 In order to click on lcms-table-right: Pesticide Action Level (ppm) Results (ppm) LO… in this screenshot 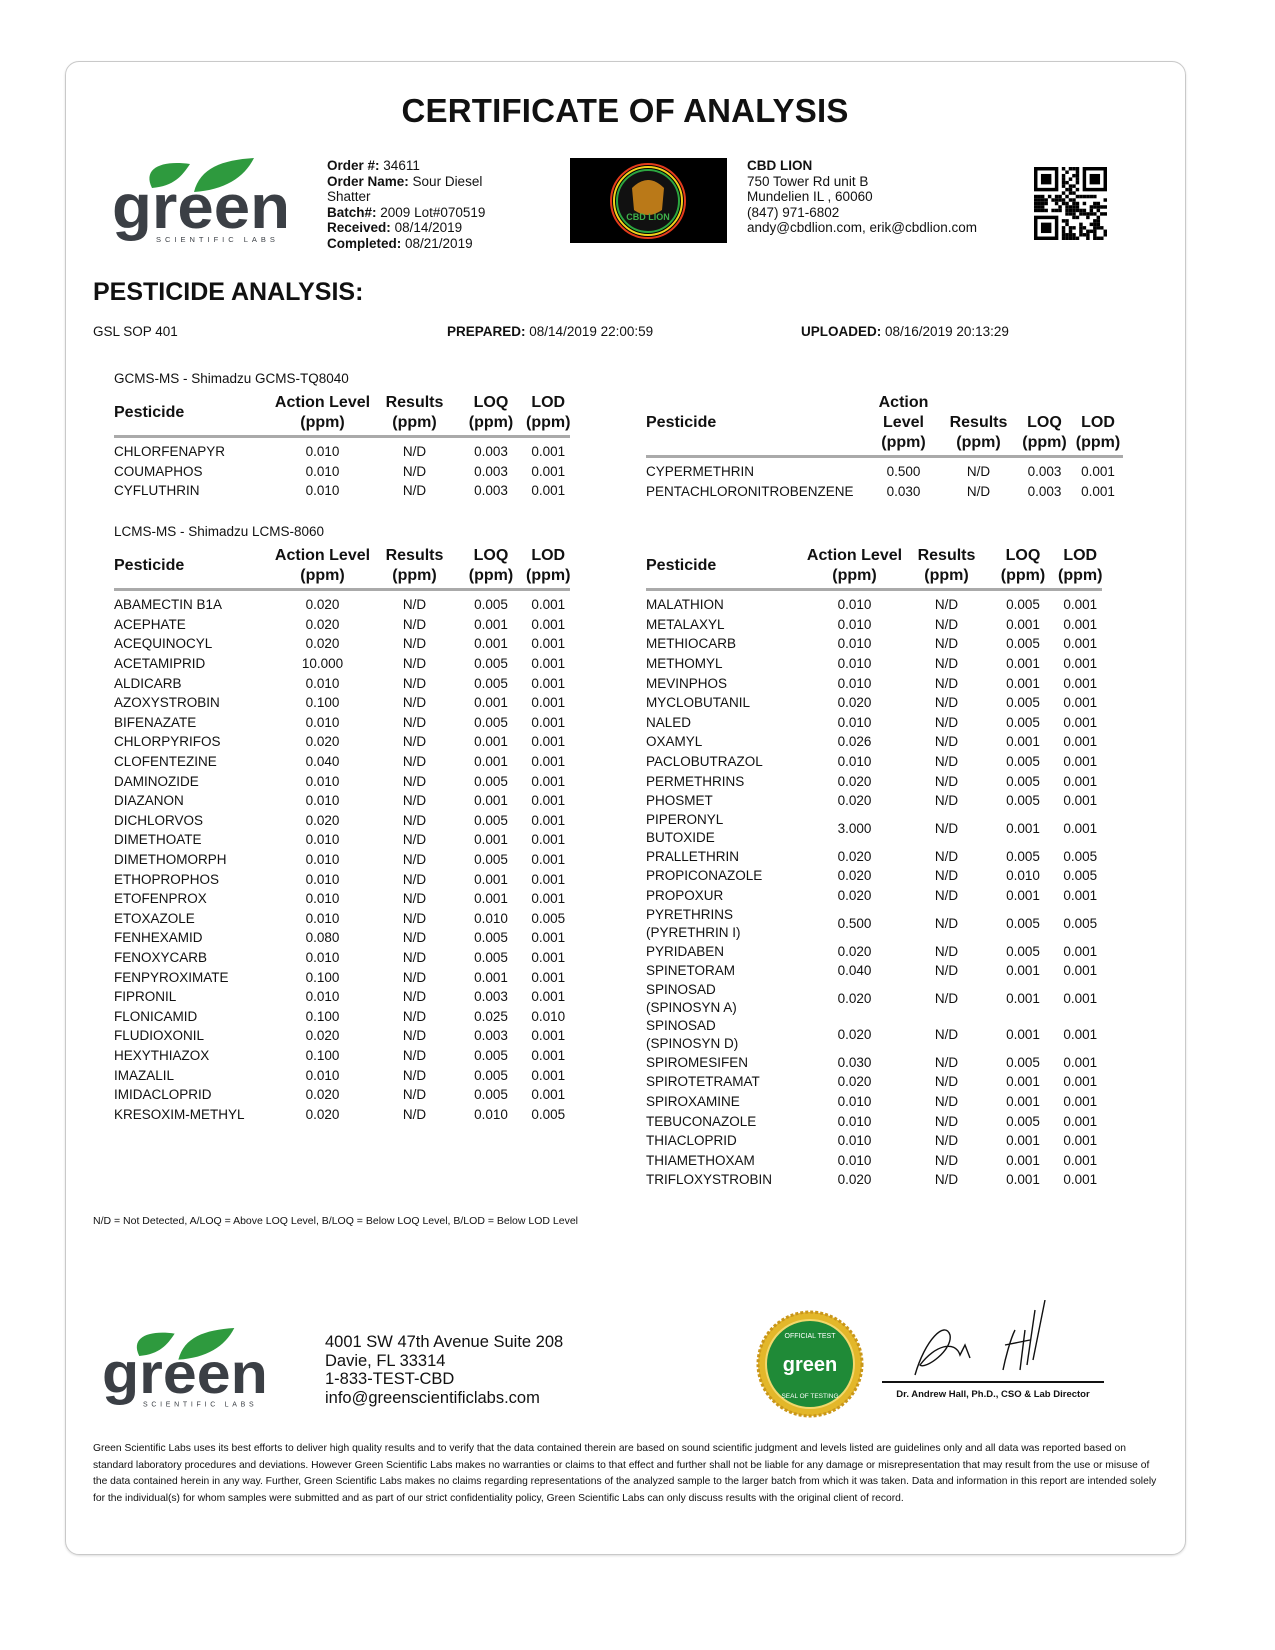, I will do `click(874, 868)`.